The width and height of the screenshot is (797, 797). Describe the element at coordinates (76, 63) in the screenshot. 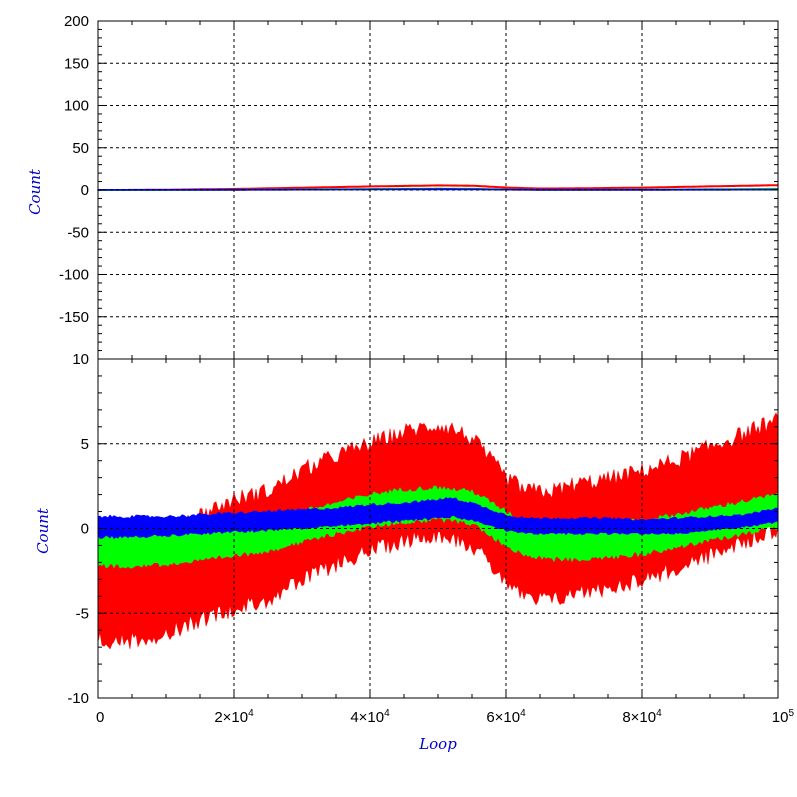

I see `y-tick-label-top: 150` at that location.